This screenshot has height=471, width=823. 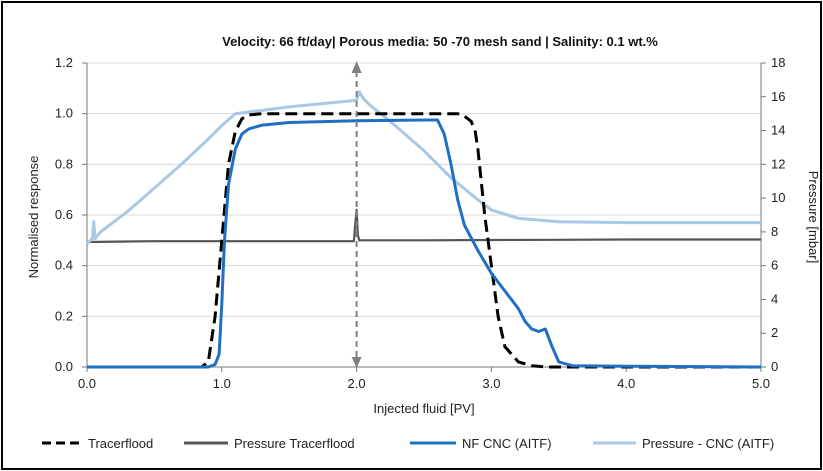 What do you see at coordinates (222, 383) in the screenshot?
I see `x-tick-label-1: 1.0` at bounding box center [222, 383].